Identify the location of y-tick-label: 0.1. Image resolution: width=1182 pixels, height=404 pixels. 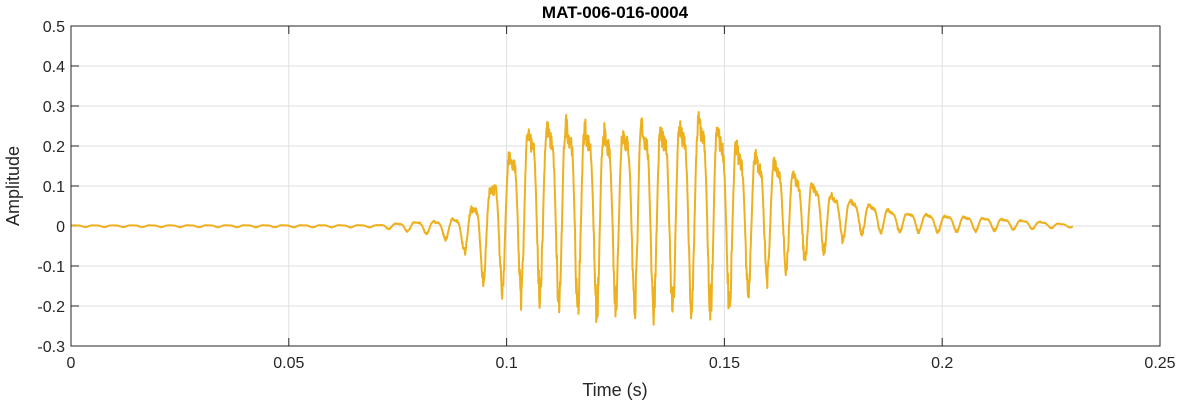
(54, 187).